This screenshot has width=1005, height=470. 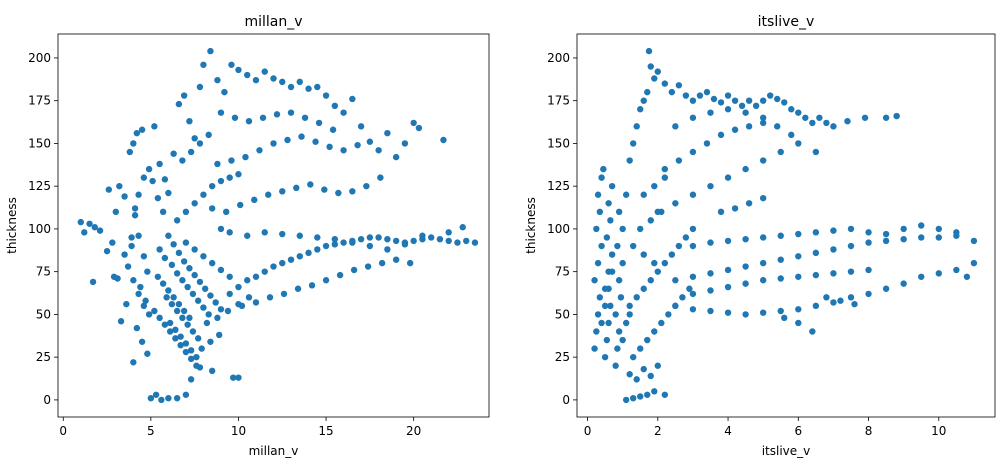 I want to click on y-axis-label: thickness, so click(x=531, y=225).